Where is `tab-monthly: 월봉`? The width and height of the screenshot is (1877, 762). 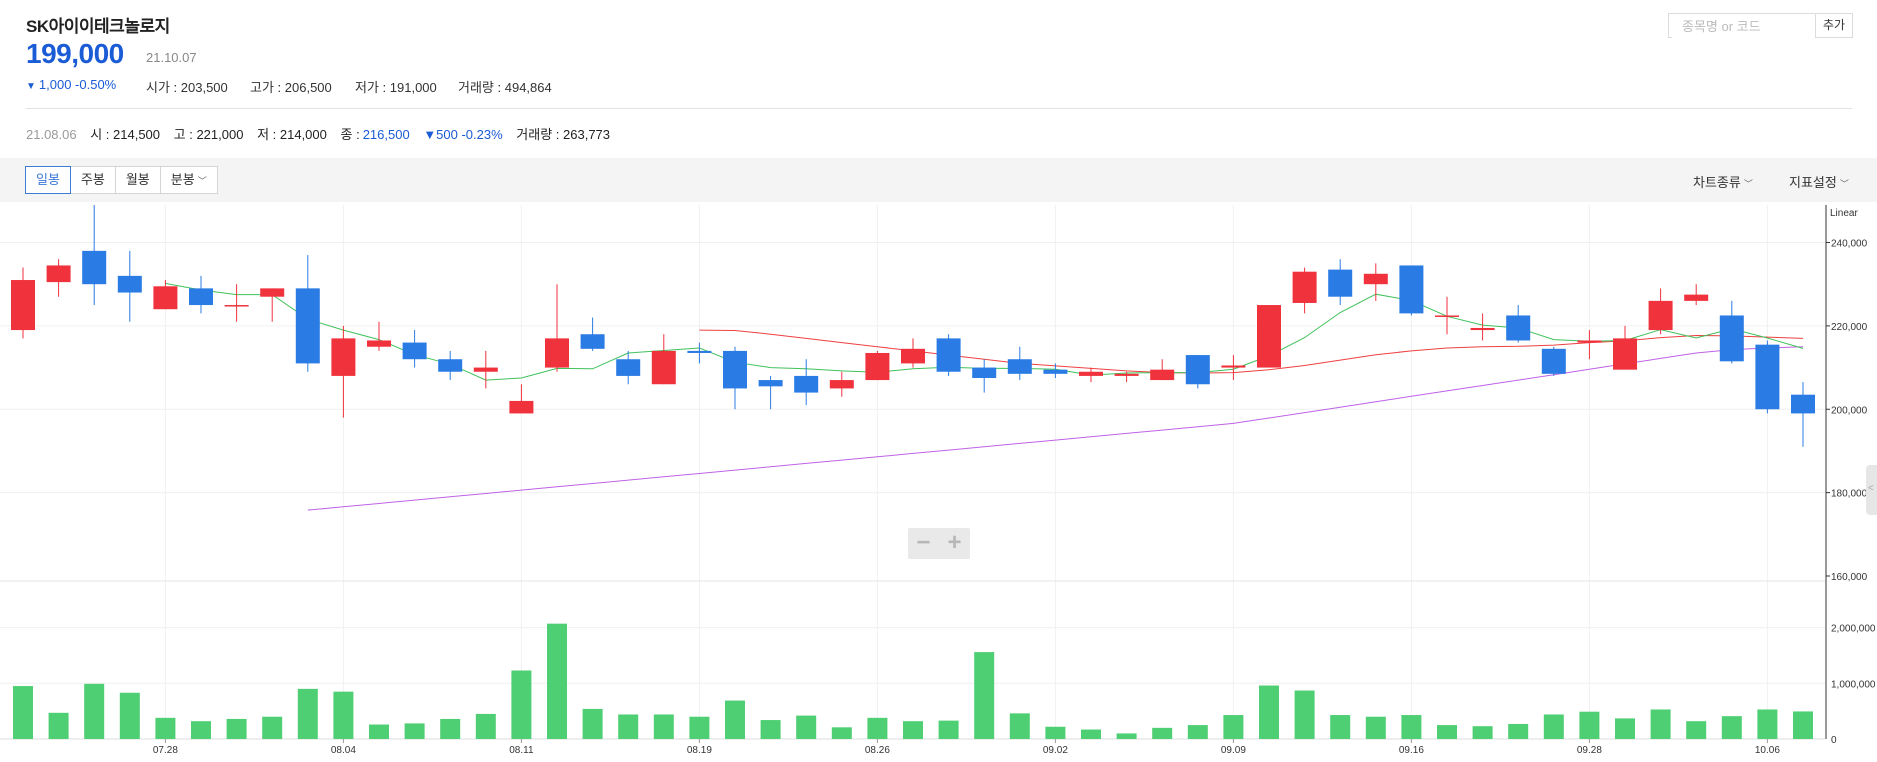
tab-monthly: 월봉 is located at coordinates (137, 180).